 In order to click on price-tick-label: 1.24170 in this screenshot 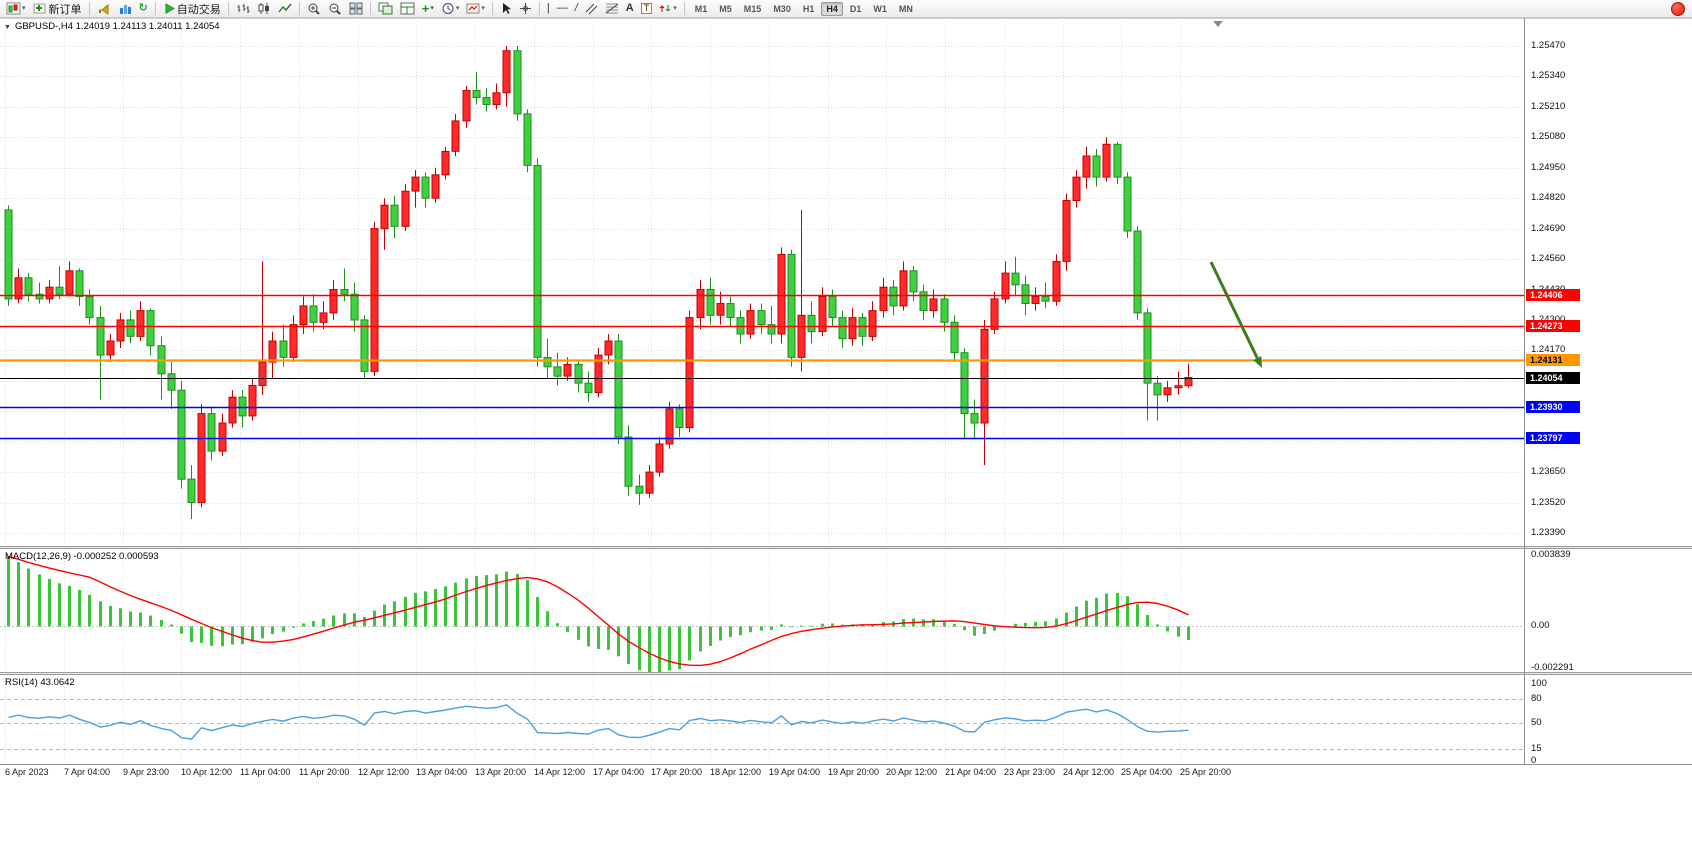, I will do `click(1548, 350)`.